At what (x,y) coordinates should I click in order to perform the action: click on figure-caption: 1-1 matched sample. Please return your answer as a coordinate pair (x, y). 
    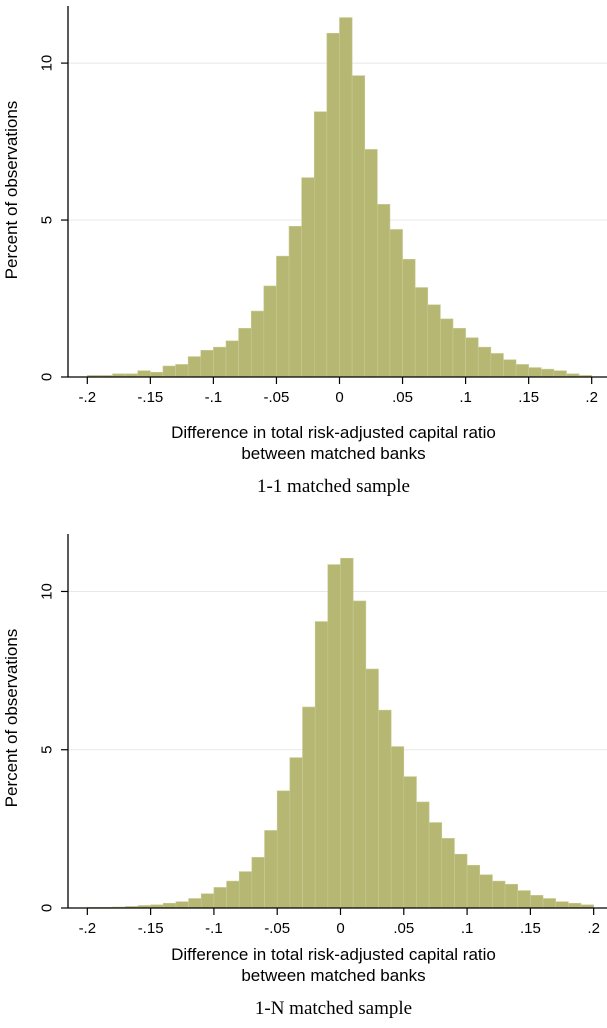
    Looking at the image, I should click on (333, 486).